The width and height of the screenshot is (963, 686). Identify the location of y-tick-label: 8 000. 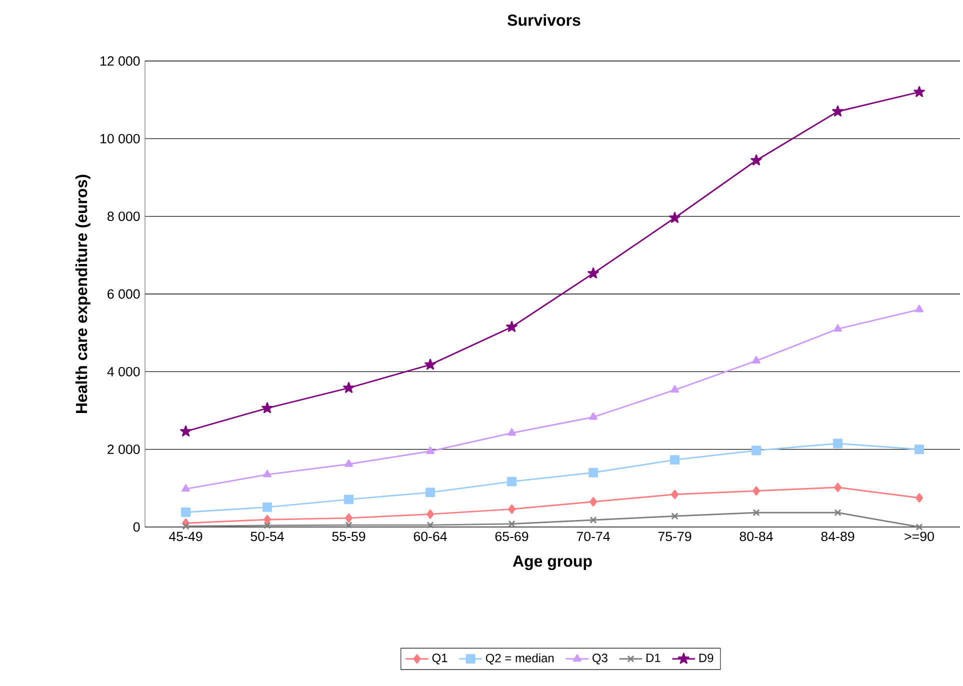
(124, 217).